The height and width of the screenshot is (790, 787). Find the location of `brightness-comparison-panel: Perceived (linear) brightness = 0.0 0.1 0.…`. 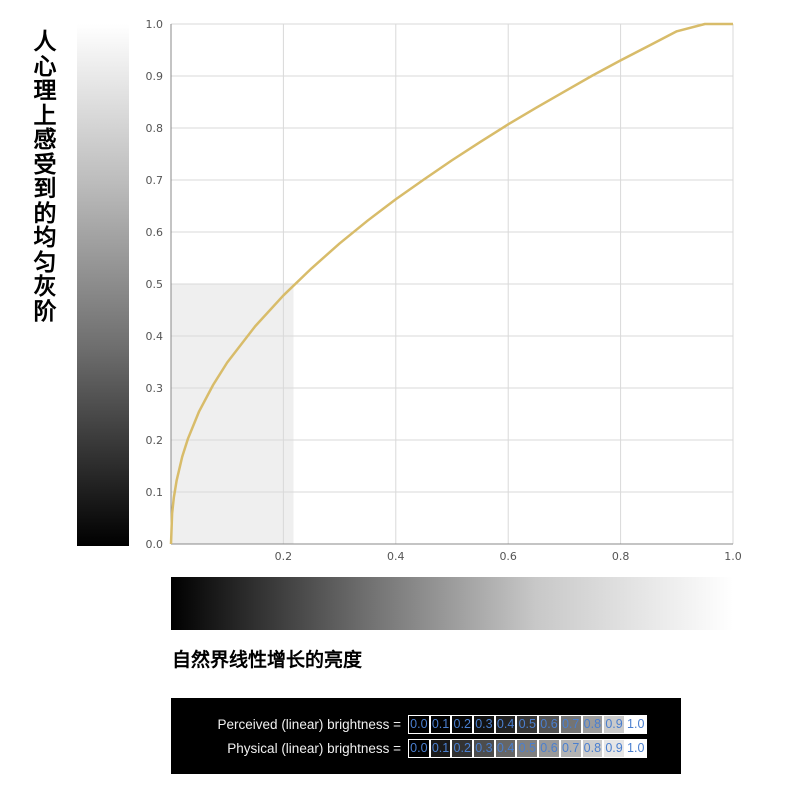

brightness-comparison-panel: Perceived (linear) brightness = 0.0 0.1 0.… is located at coordinates (426, 736).